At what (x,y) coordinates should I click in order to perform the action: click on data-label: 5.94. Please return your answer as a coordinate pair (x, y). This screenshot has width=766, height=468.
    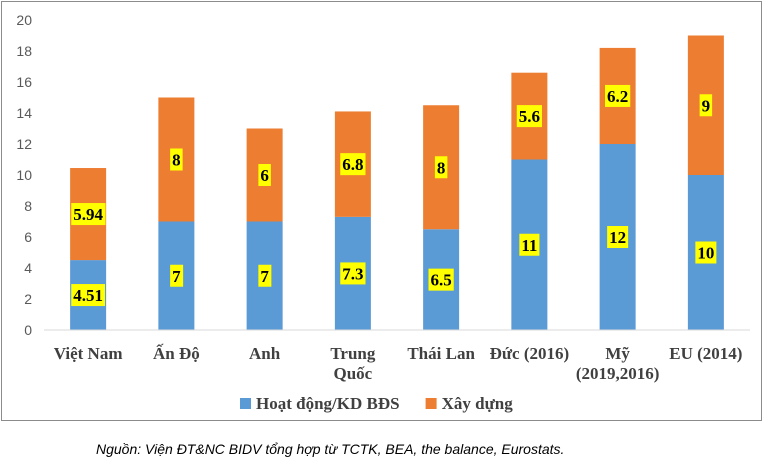
    Looking at the image, I should click on (88, 214).